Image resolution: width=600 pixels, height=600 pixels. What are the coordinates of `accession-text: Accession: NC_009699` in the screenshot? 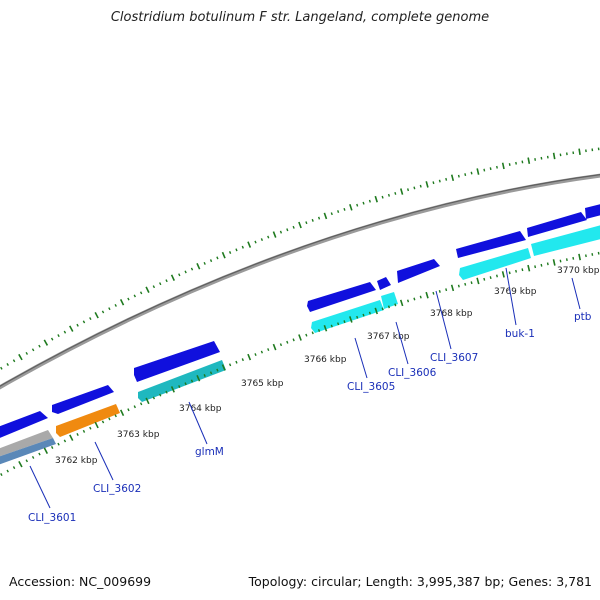 It's located at (80, 581).